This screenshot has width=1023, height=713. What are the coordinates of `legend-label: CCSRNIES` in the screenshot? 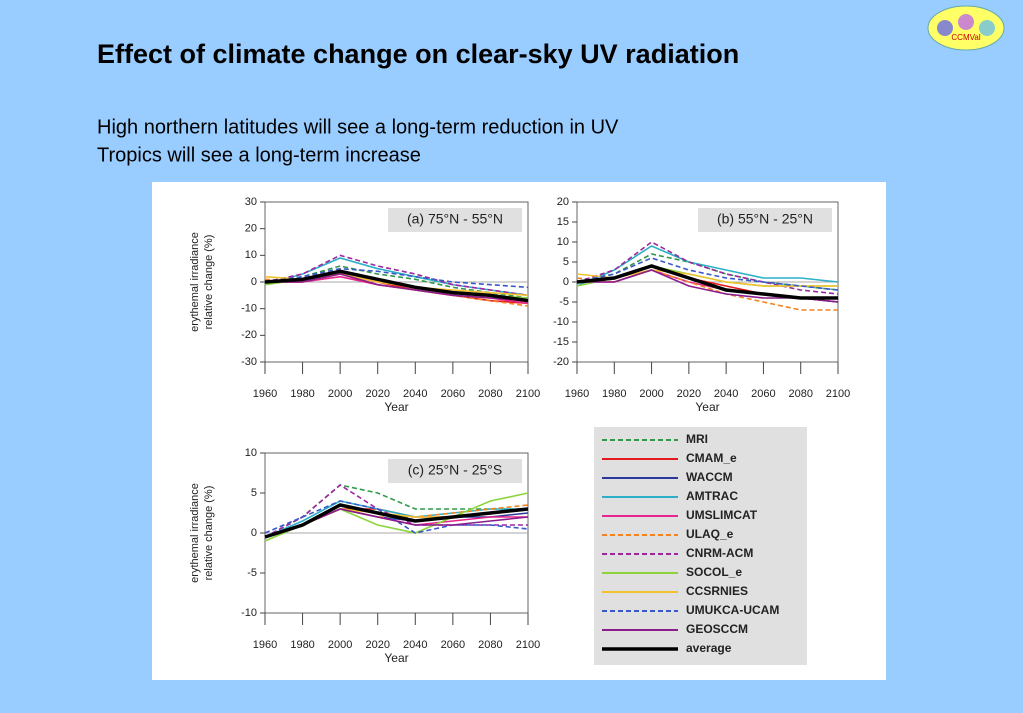 It's located at (717, 591).